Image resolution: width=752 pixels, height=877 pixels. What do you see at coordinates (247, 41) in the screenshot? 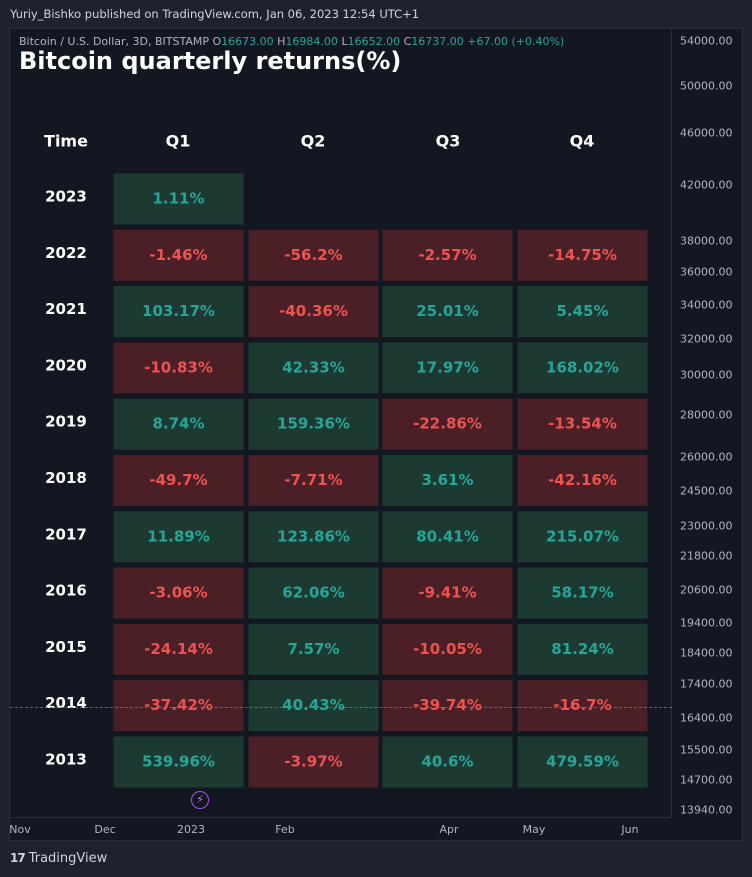
I see `open-value: 16673.00` at bounding box center [247, 41].